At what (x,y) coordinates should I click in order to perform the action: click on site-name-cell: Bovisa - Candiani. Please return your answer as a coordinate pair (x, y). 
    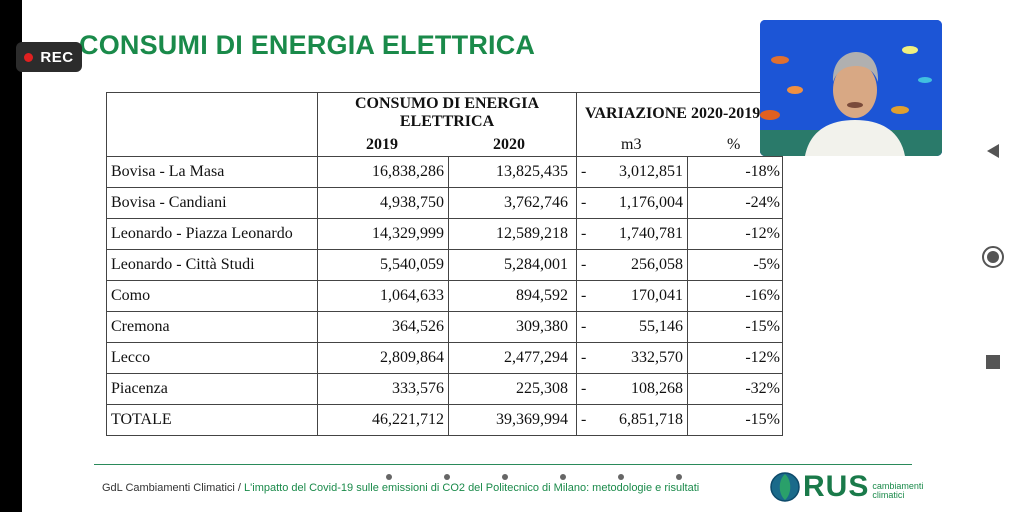
    Looking at the image, I should click on (212, 203).